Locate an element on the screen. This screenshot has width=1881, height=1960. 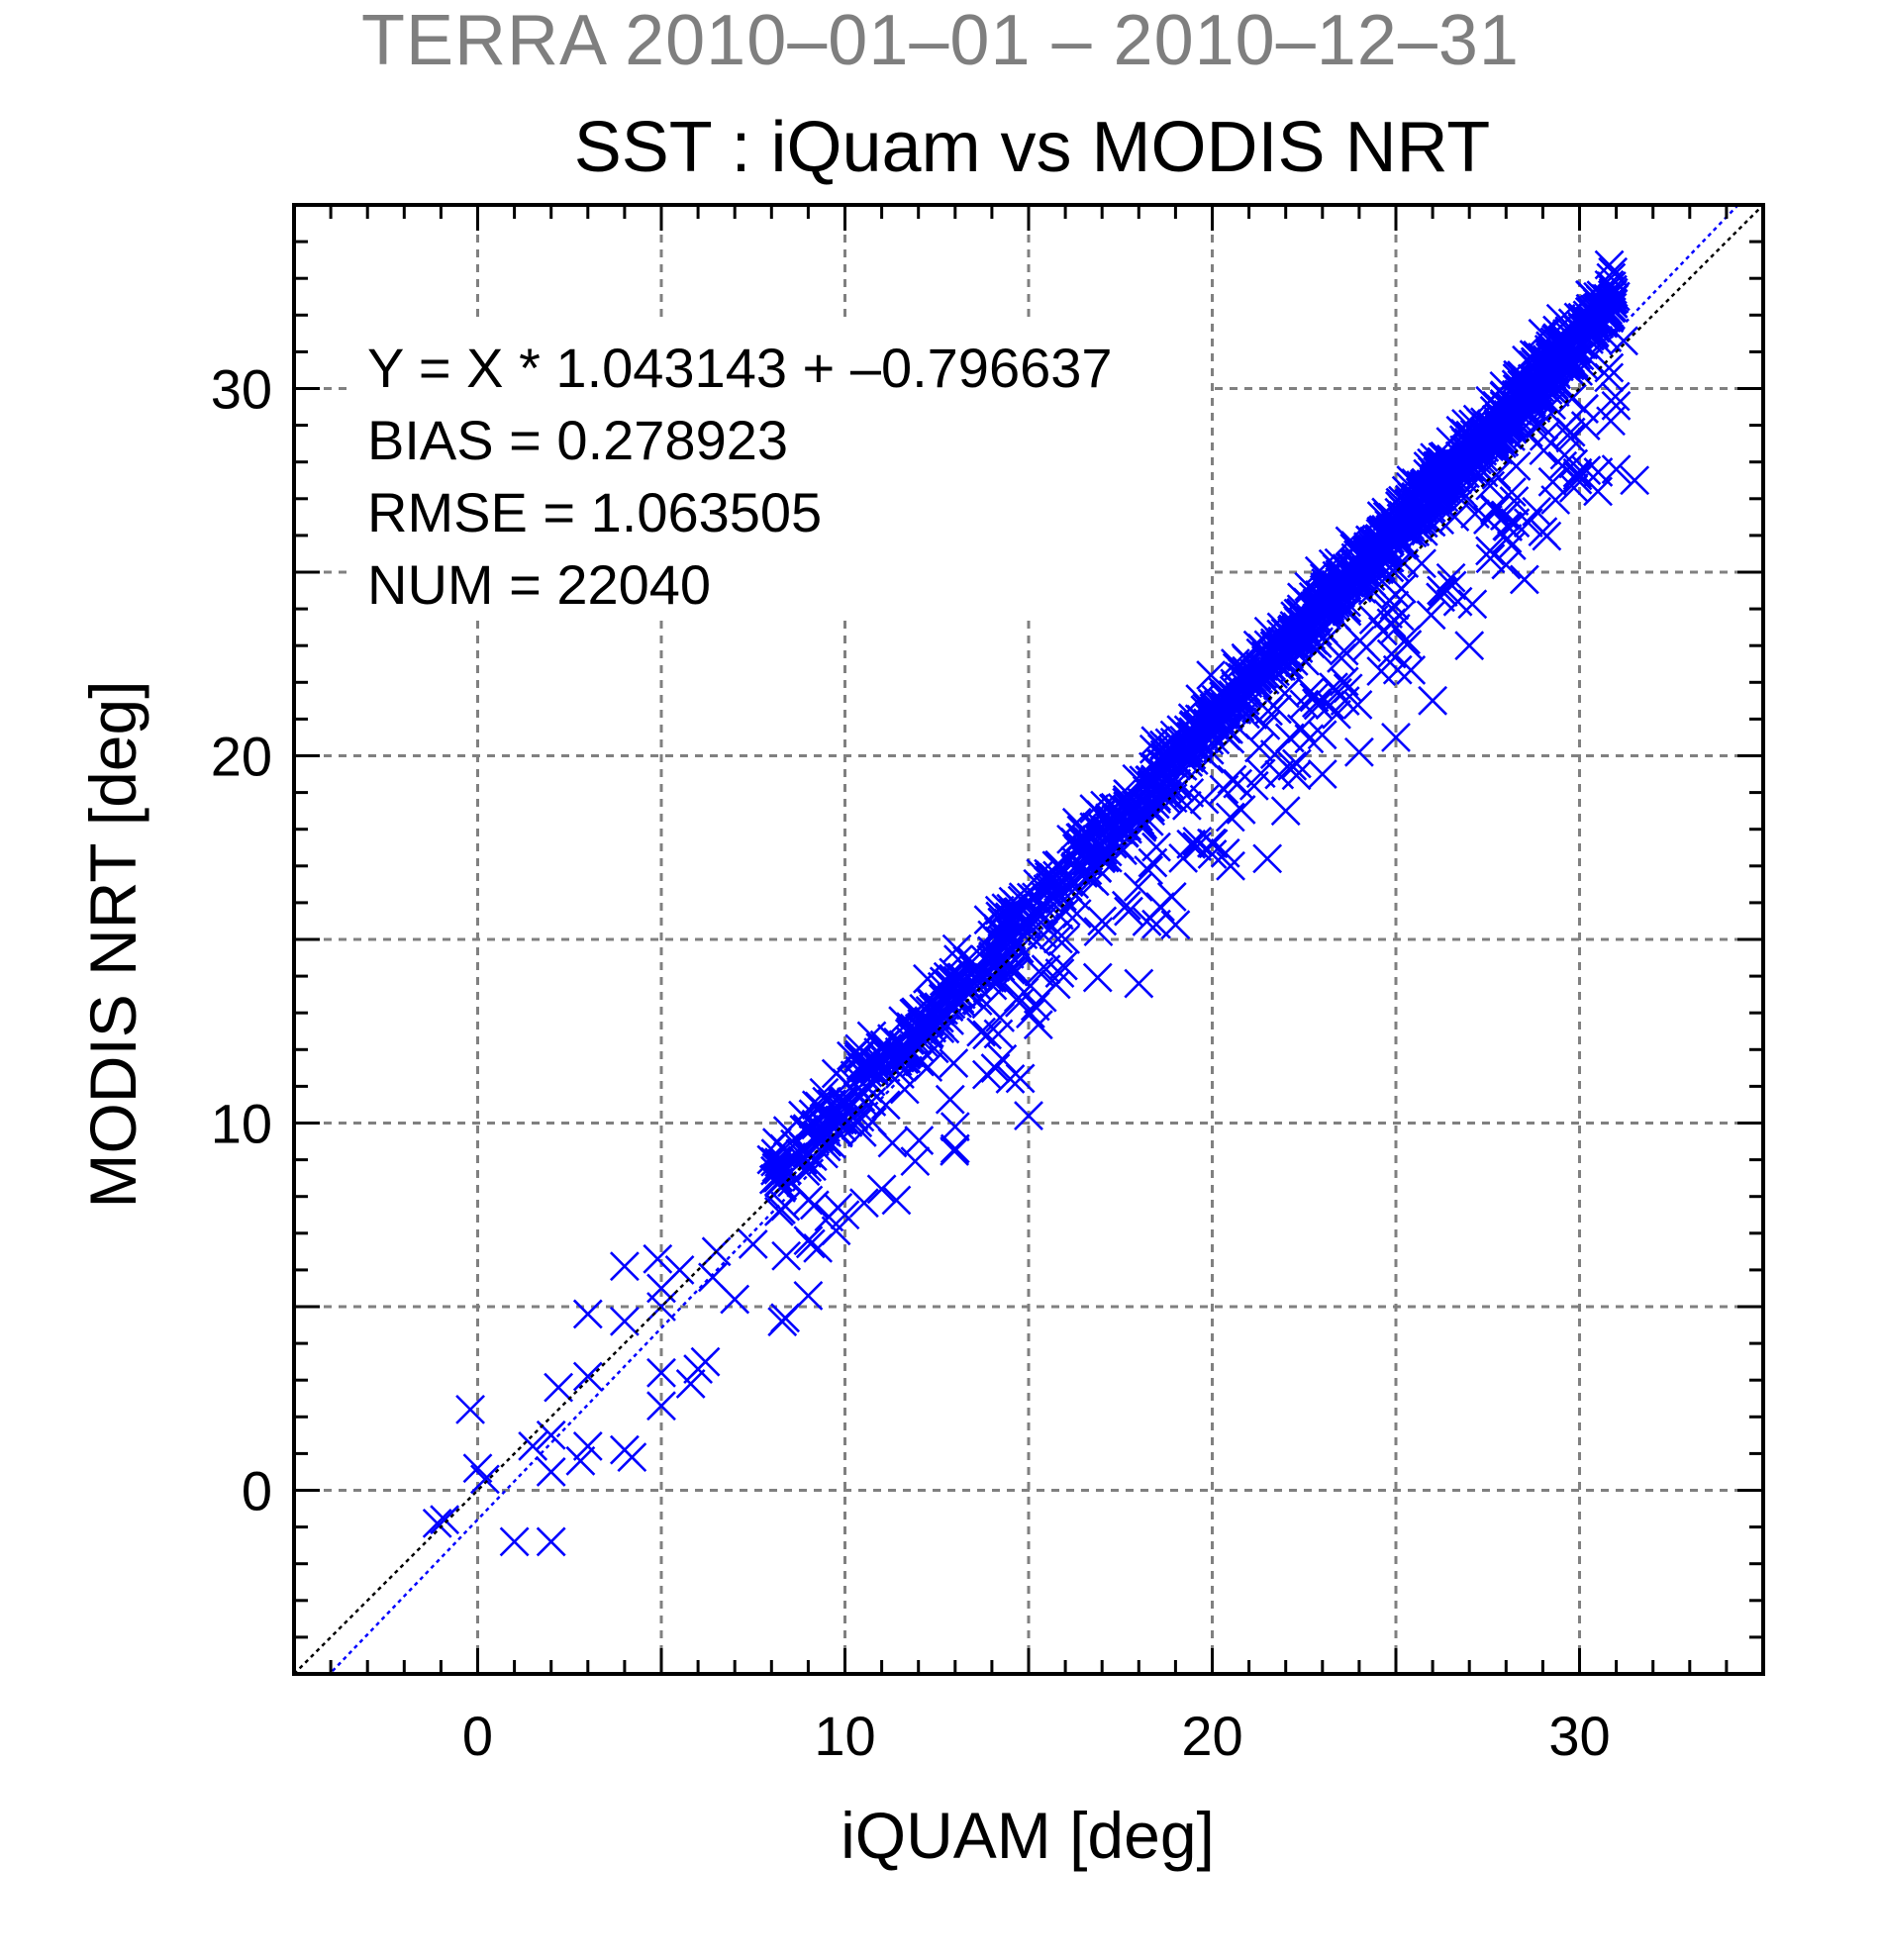
rmse-stat: RMSE = 1.063505 is located at coordinates (595, 512).